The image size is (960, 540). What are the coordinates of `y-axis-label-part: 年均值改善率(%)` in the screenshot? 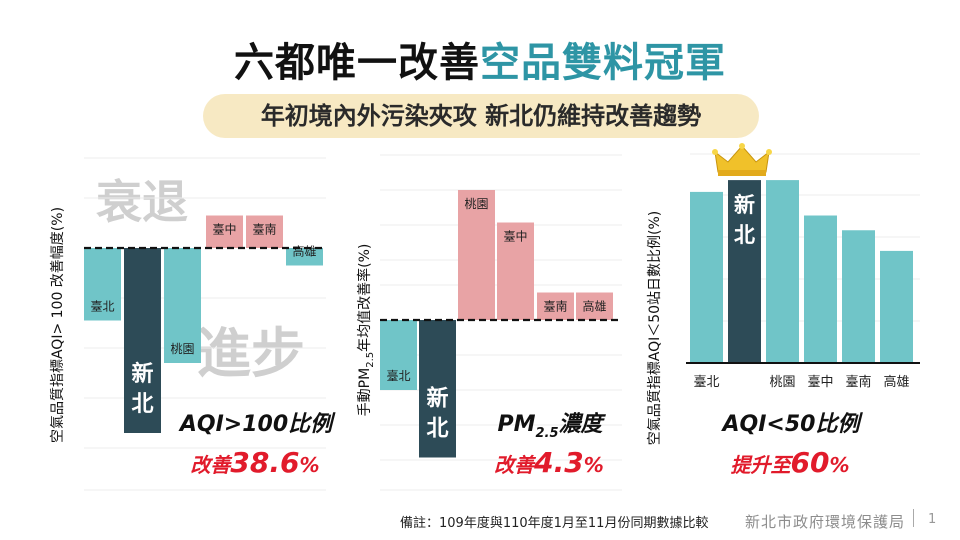 It's located at (364, 298).